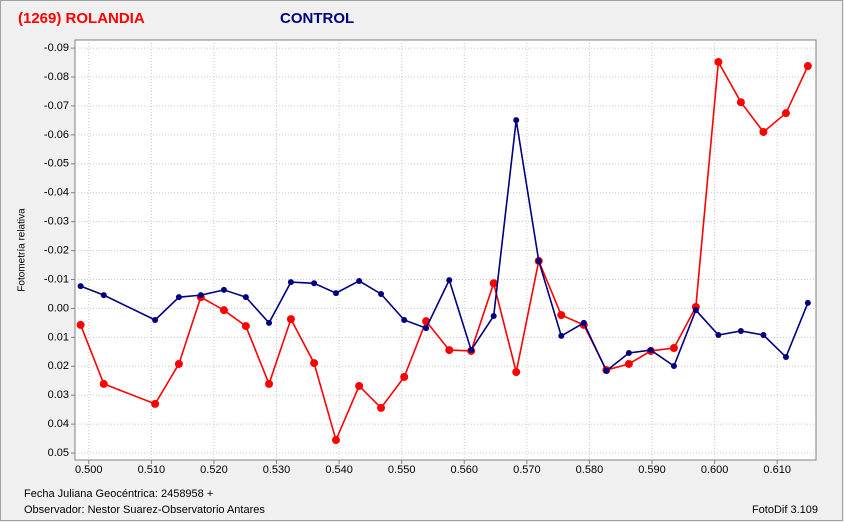 The width and height of the screenshot is (844, 522). I want to click on legend-entry: (1269) ROLANDIA, so click(81, 18).